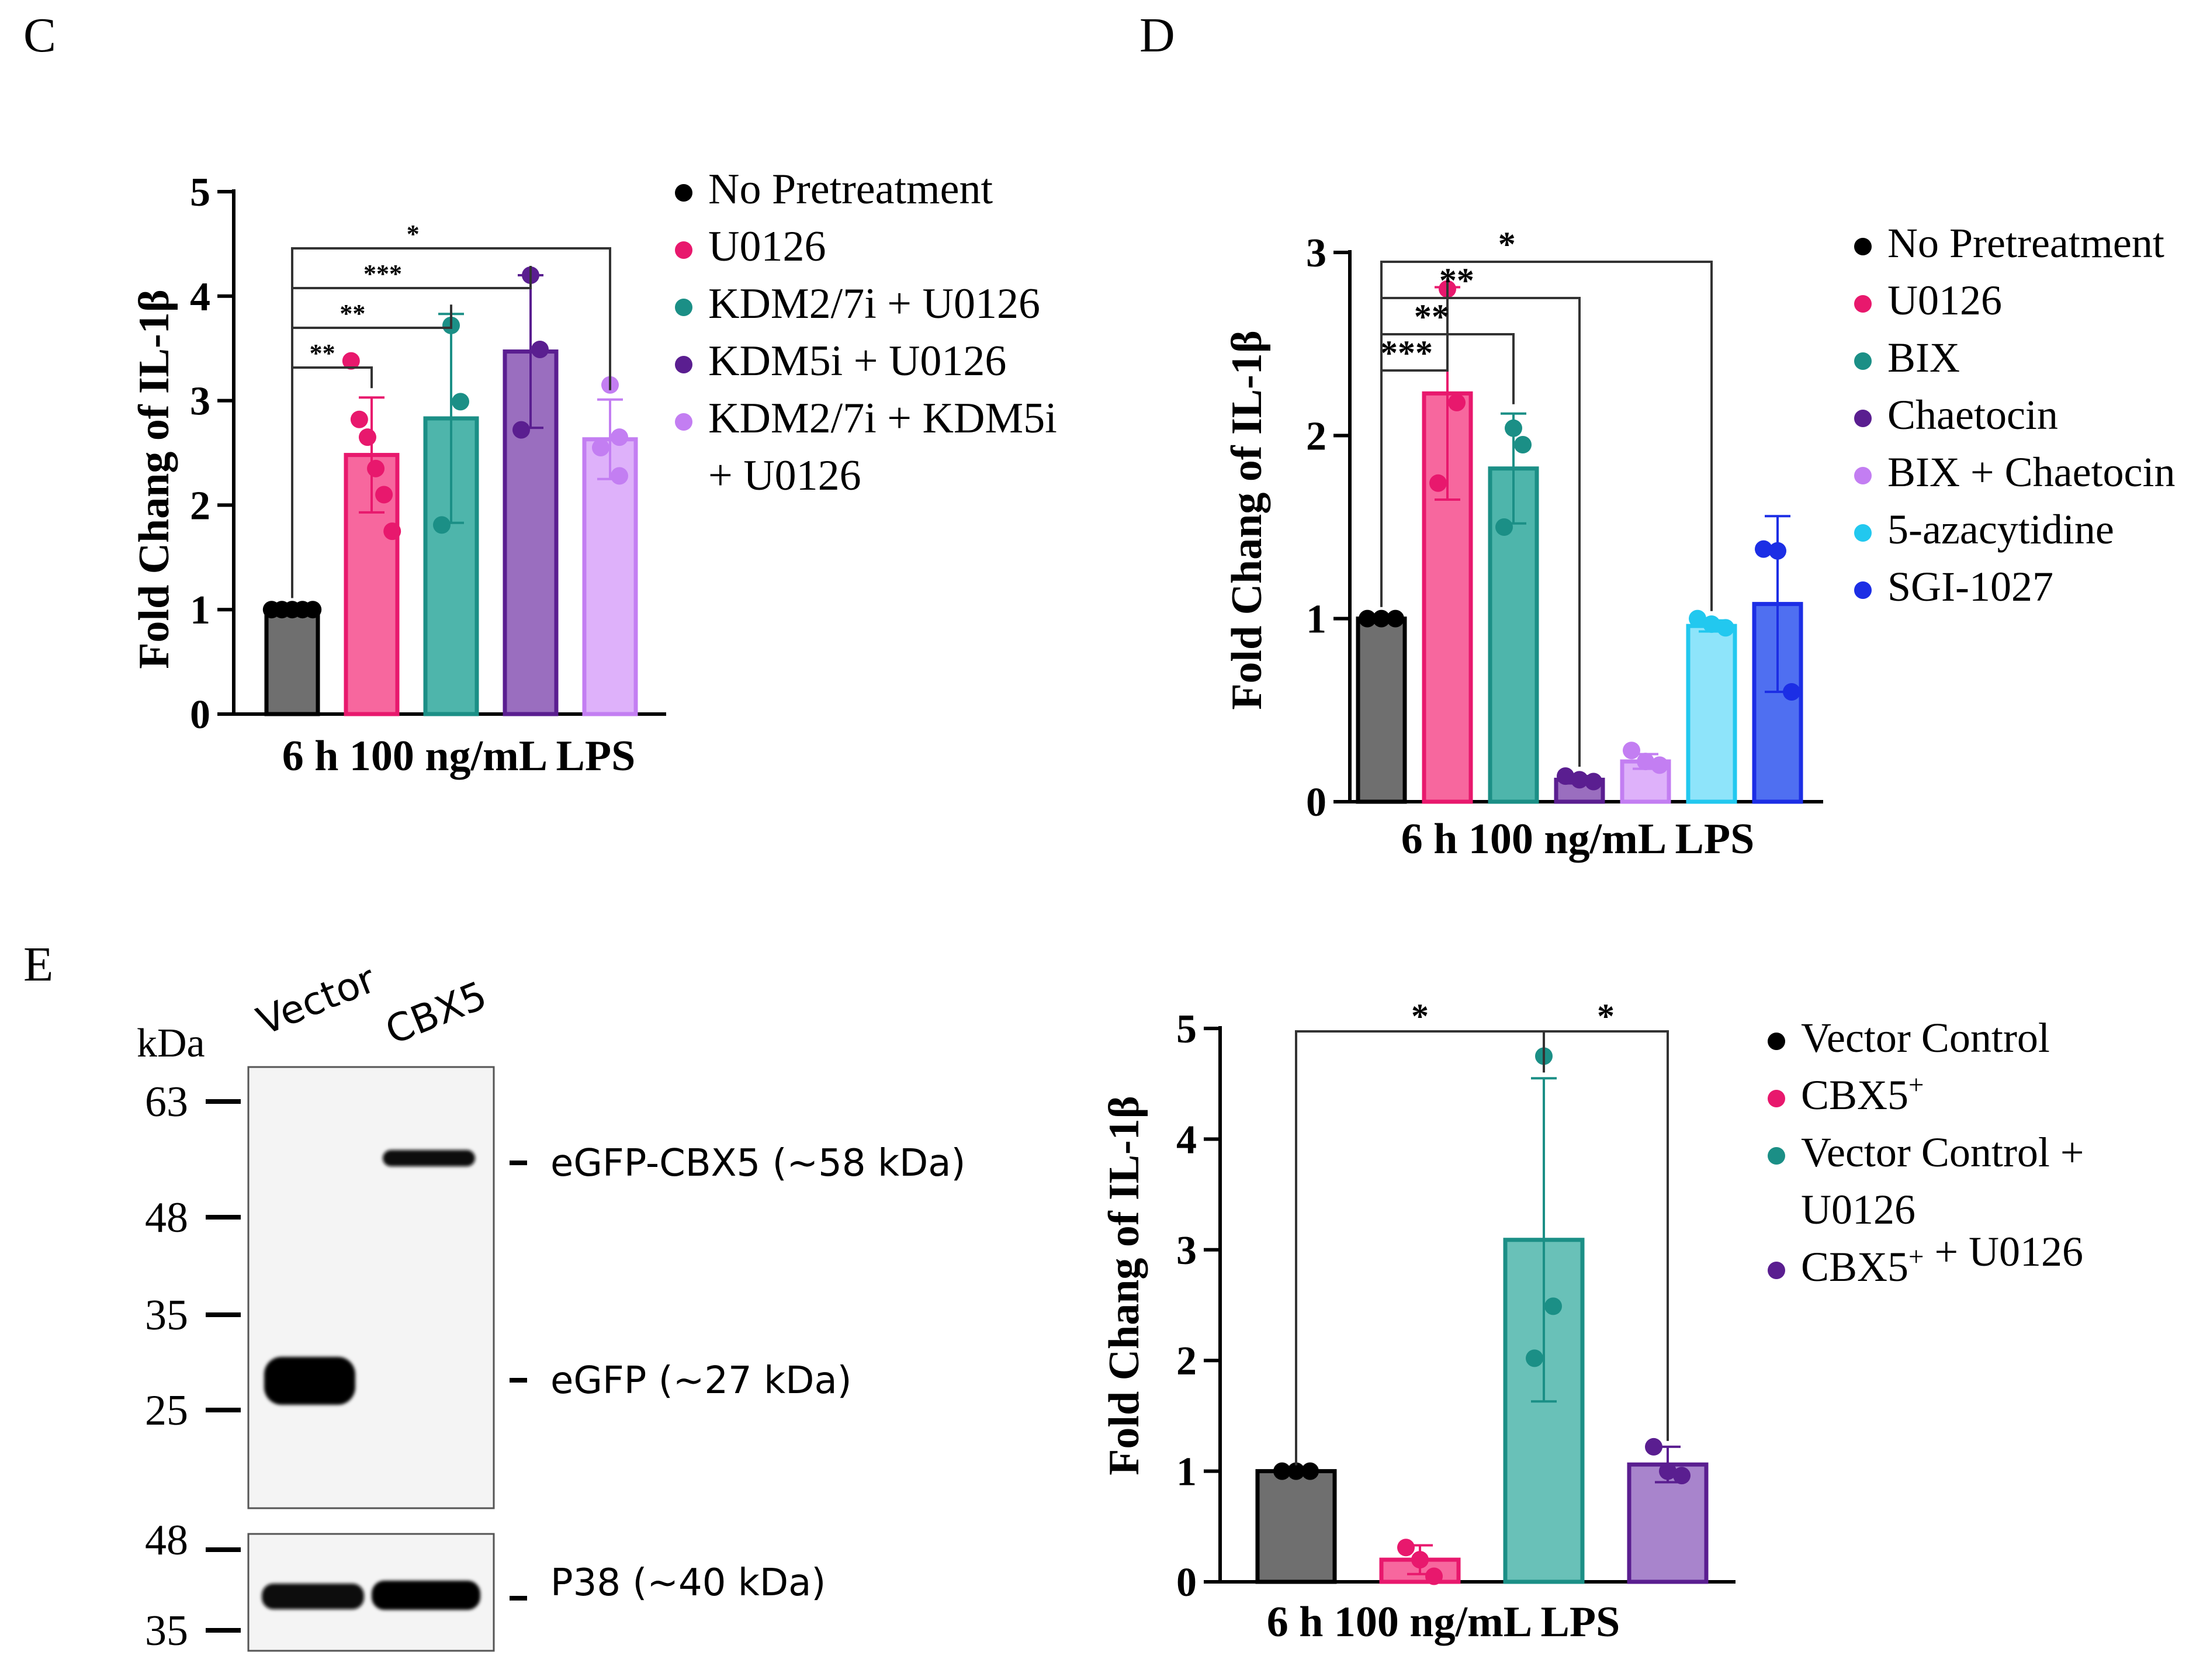  Describe the element at coordinates (1942, 1259) in the screenshot. I see `e-legend-label: CBX5+ + U0126` at that location.